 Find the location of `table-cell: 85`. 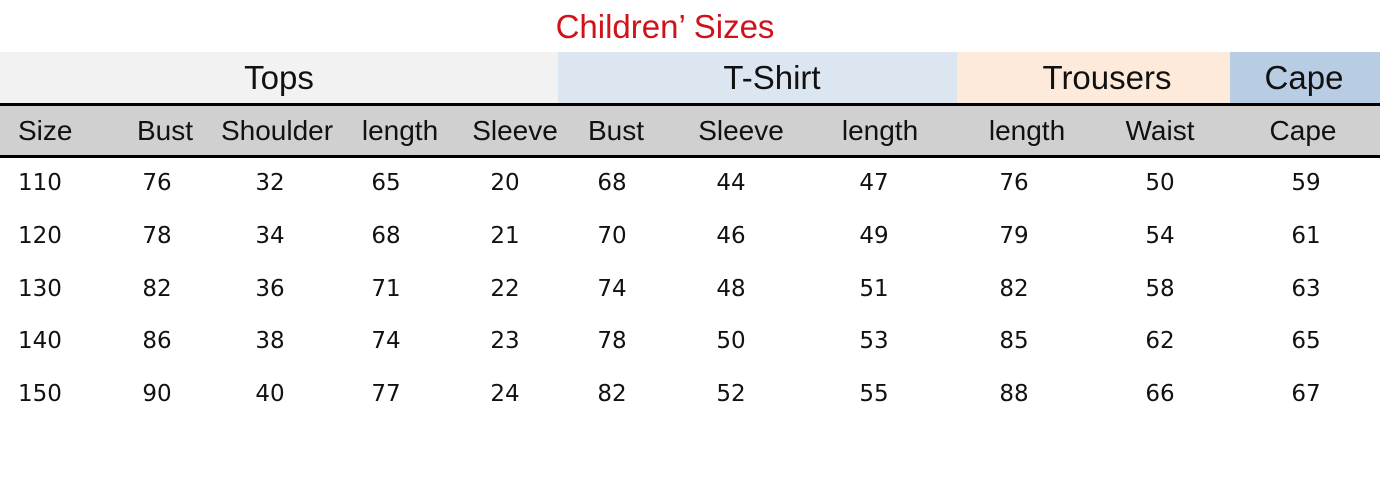

table-cell: 85 is located at coordinates (1014, 341).